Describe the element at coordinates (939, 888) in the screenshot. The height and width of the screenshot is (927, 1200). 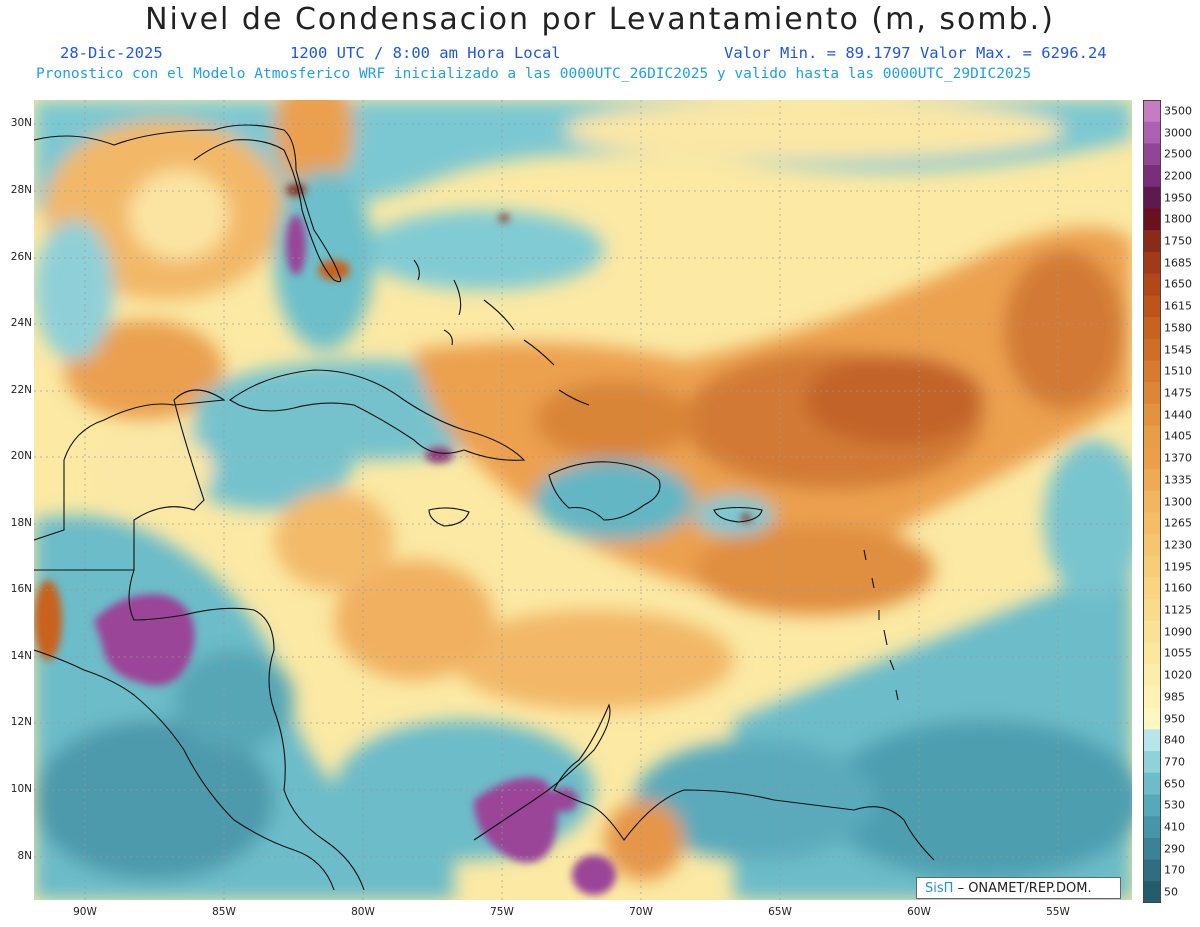
I see `sispi-logo: SisΠ` at that location.